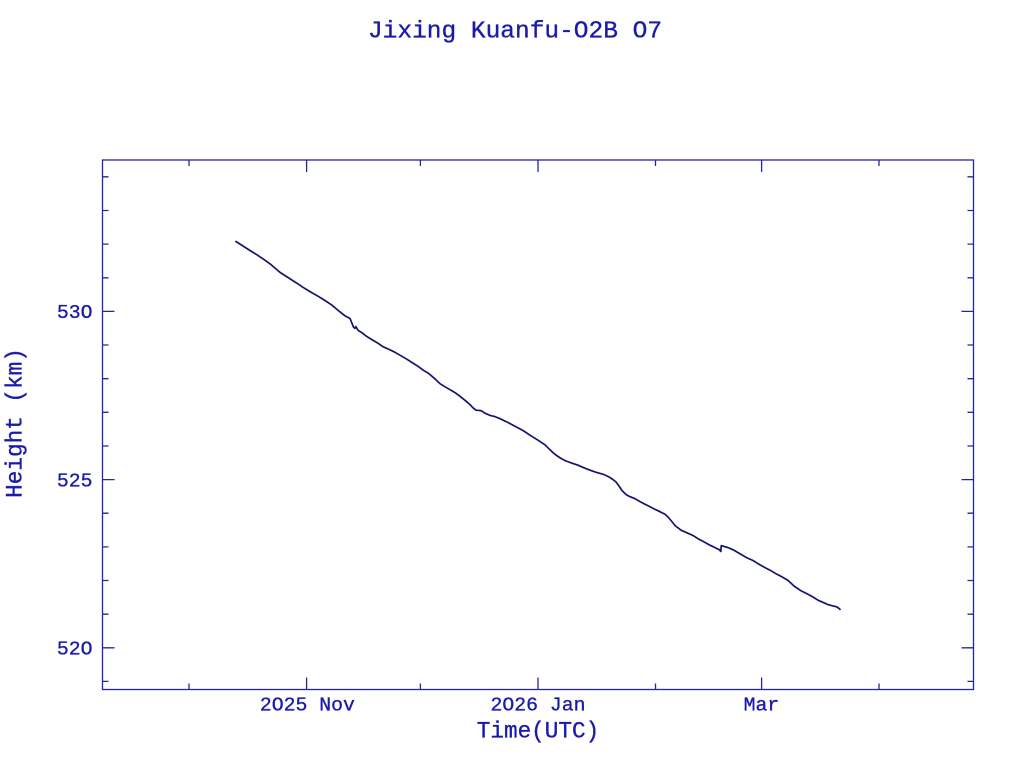 The height and width of the screenshot is (768, 1024). I want to click on svg-text: Height (km), so click(15, 423).